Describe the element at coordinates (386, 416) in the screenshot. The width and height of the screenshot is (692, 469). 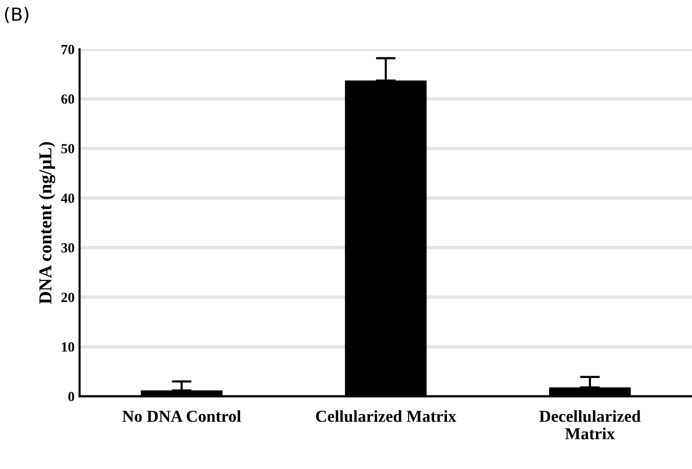
I see `x-tick-label: Cellularized Matrix` at that location.